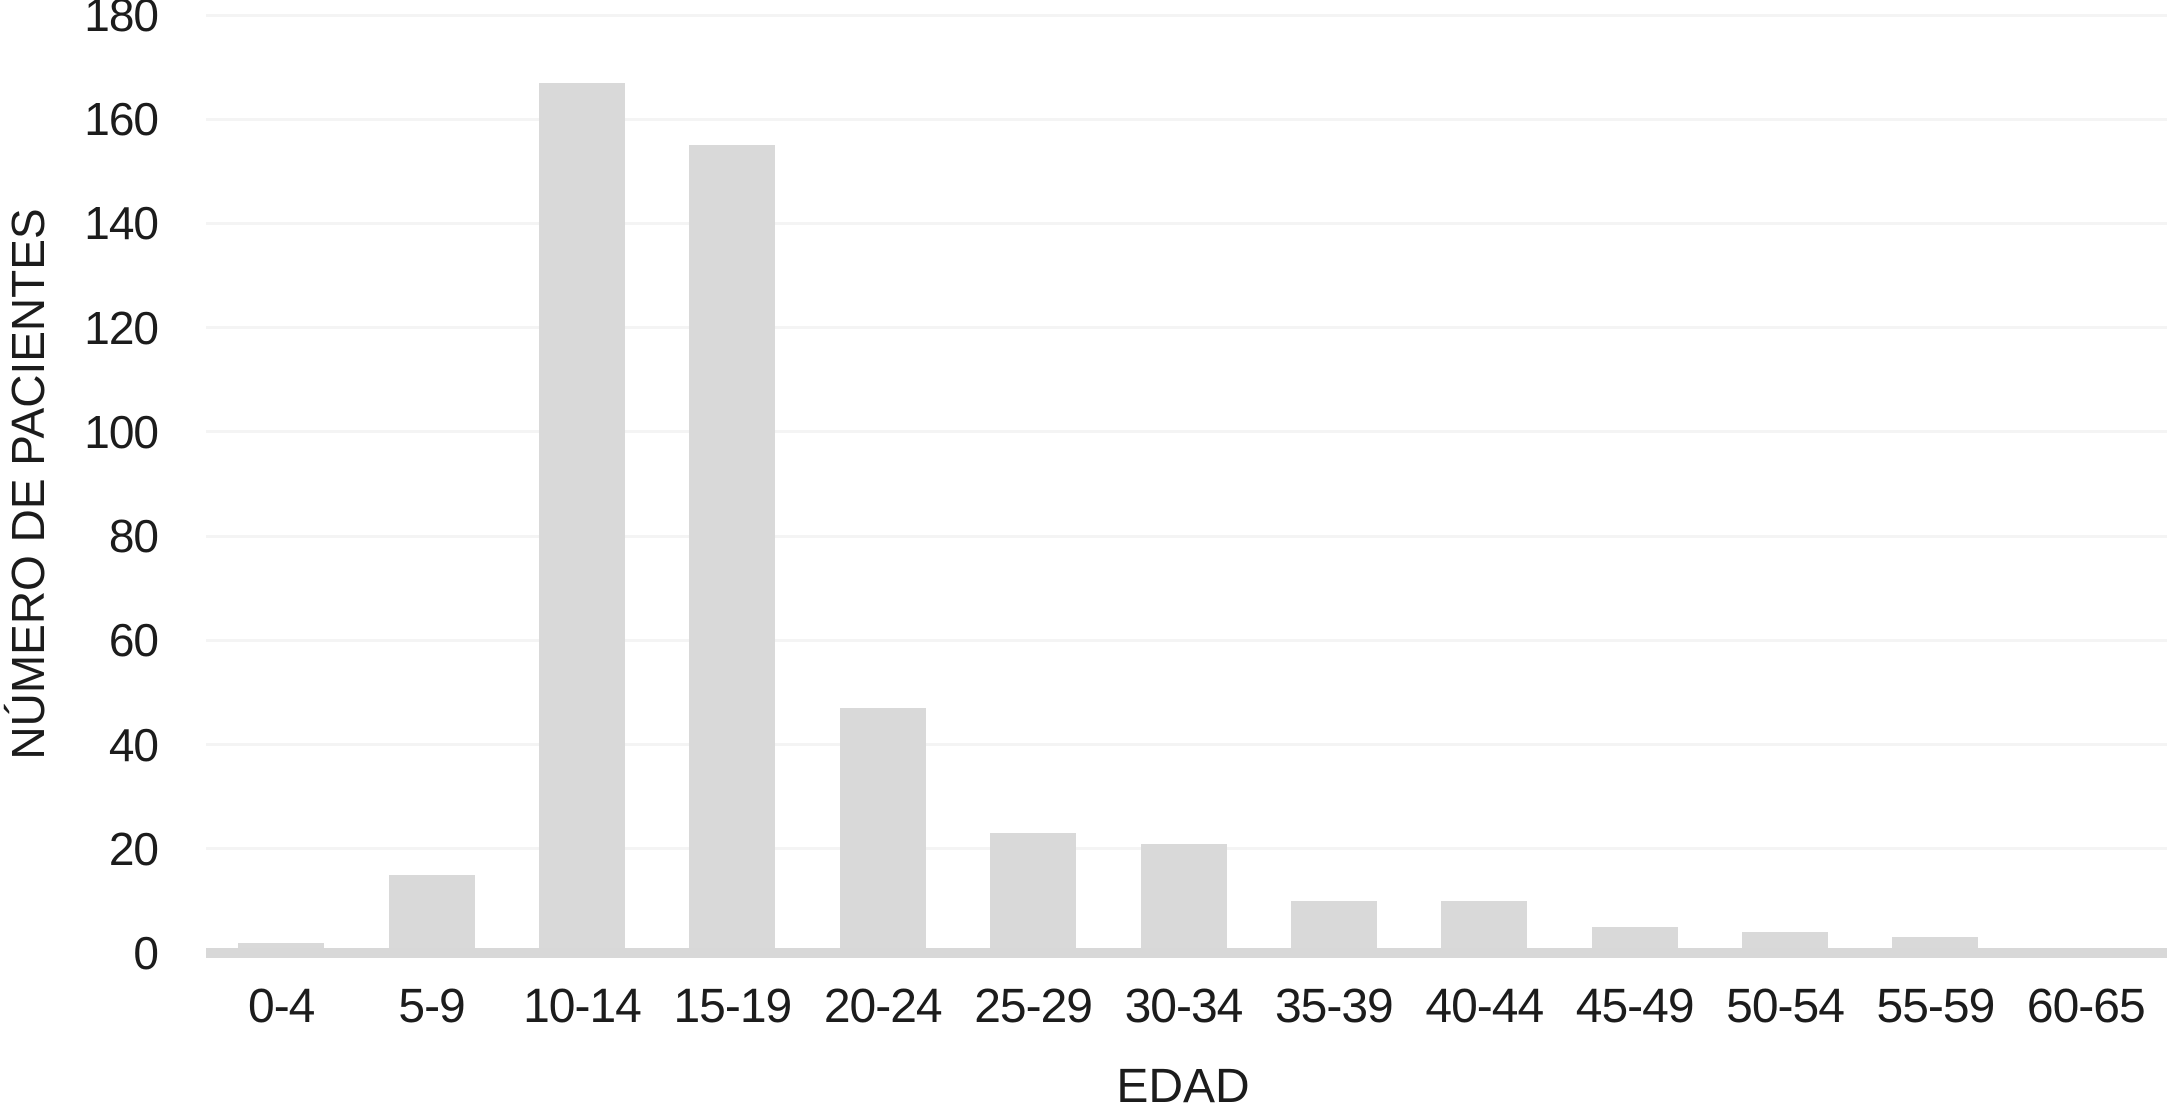 The width and height of the screenshot is (2167, 1118). I want to click on y-tick-label: 80, so click(133, 536).